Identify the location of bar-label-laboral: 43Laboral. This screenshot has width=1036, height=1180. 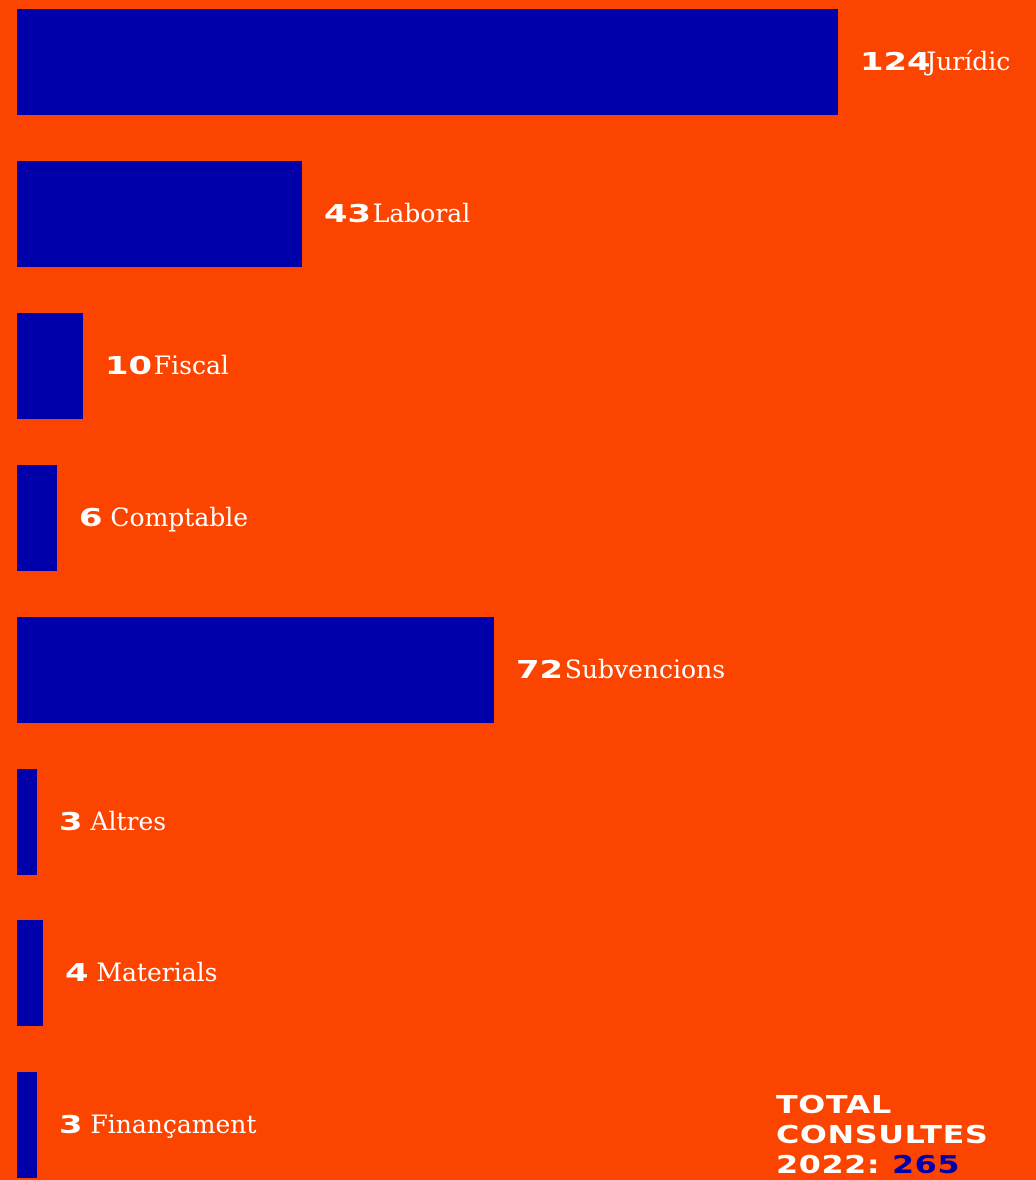
(397, 214).